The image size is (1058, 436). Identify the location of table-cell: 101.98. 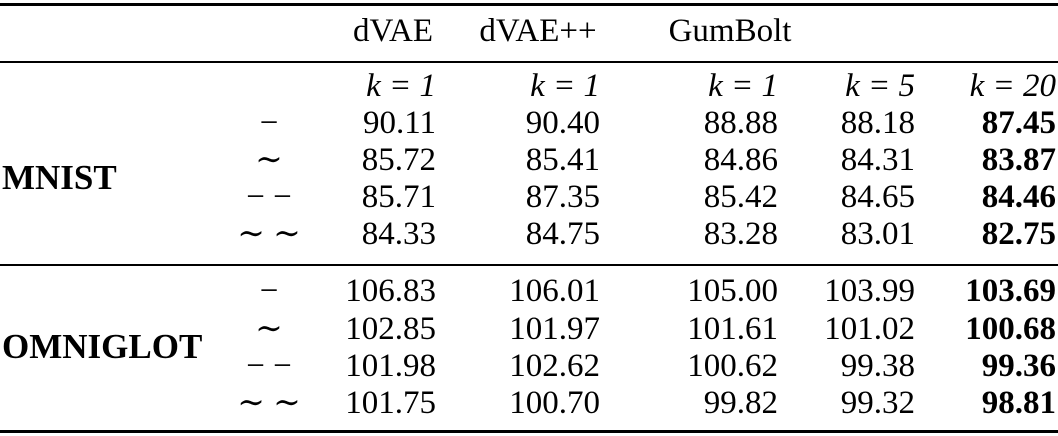
(390, 366).